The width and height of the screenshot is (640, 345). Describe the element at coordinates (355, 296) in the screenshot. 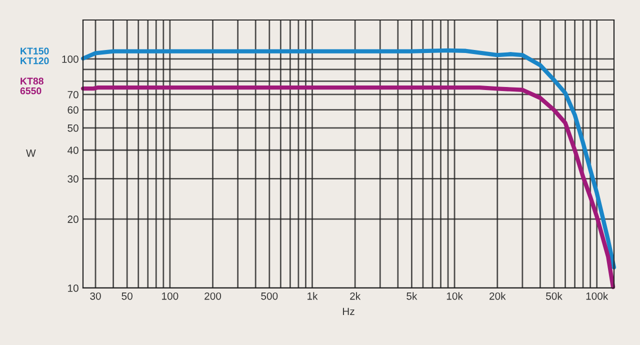

I see `x-tick-label: 2k` at that location.